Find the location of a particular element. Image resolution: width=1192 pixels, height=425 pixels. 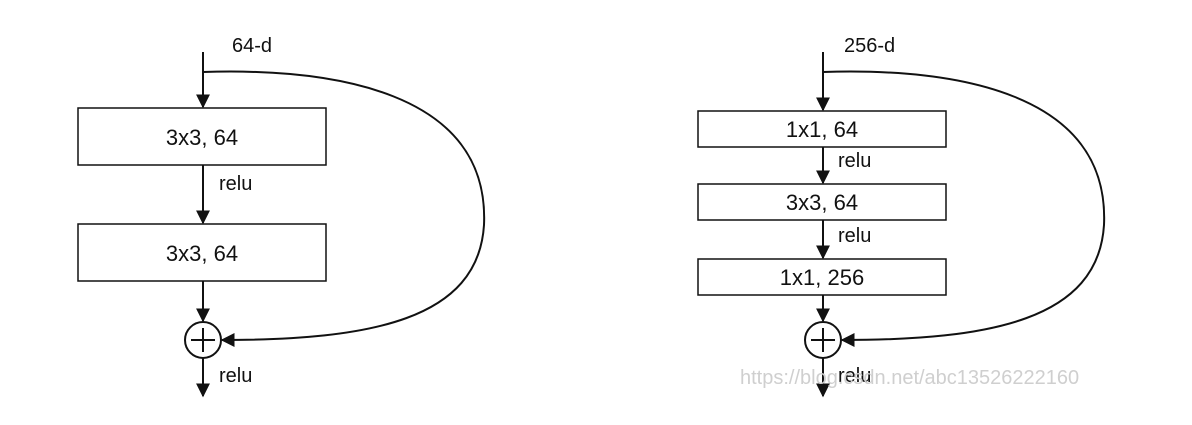

left-output-activation: relu is located at coordinates (235, 376).